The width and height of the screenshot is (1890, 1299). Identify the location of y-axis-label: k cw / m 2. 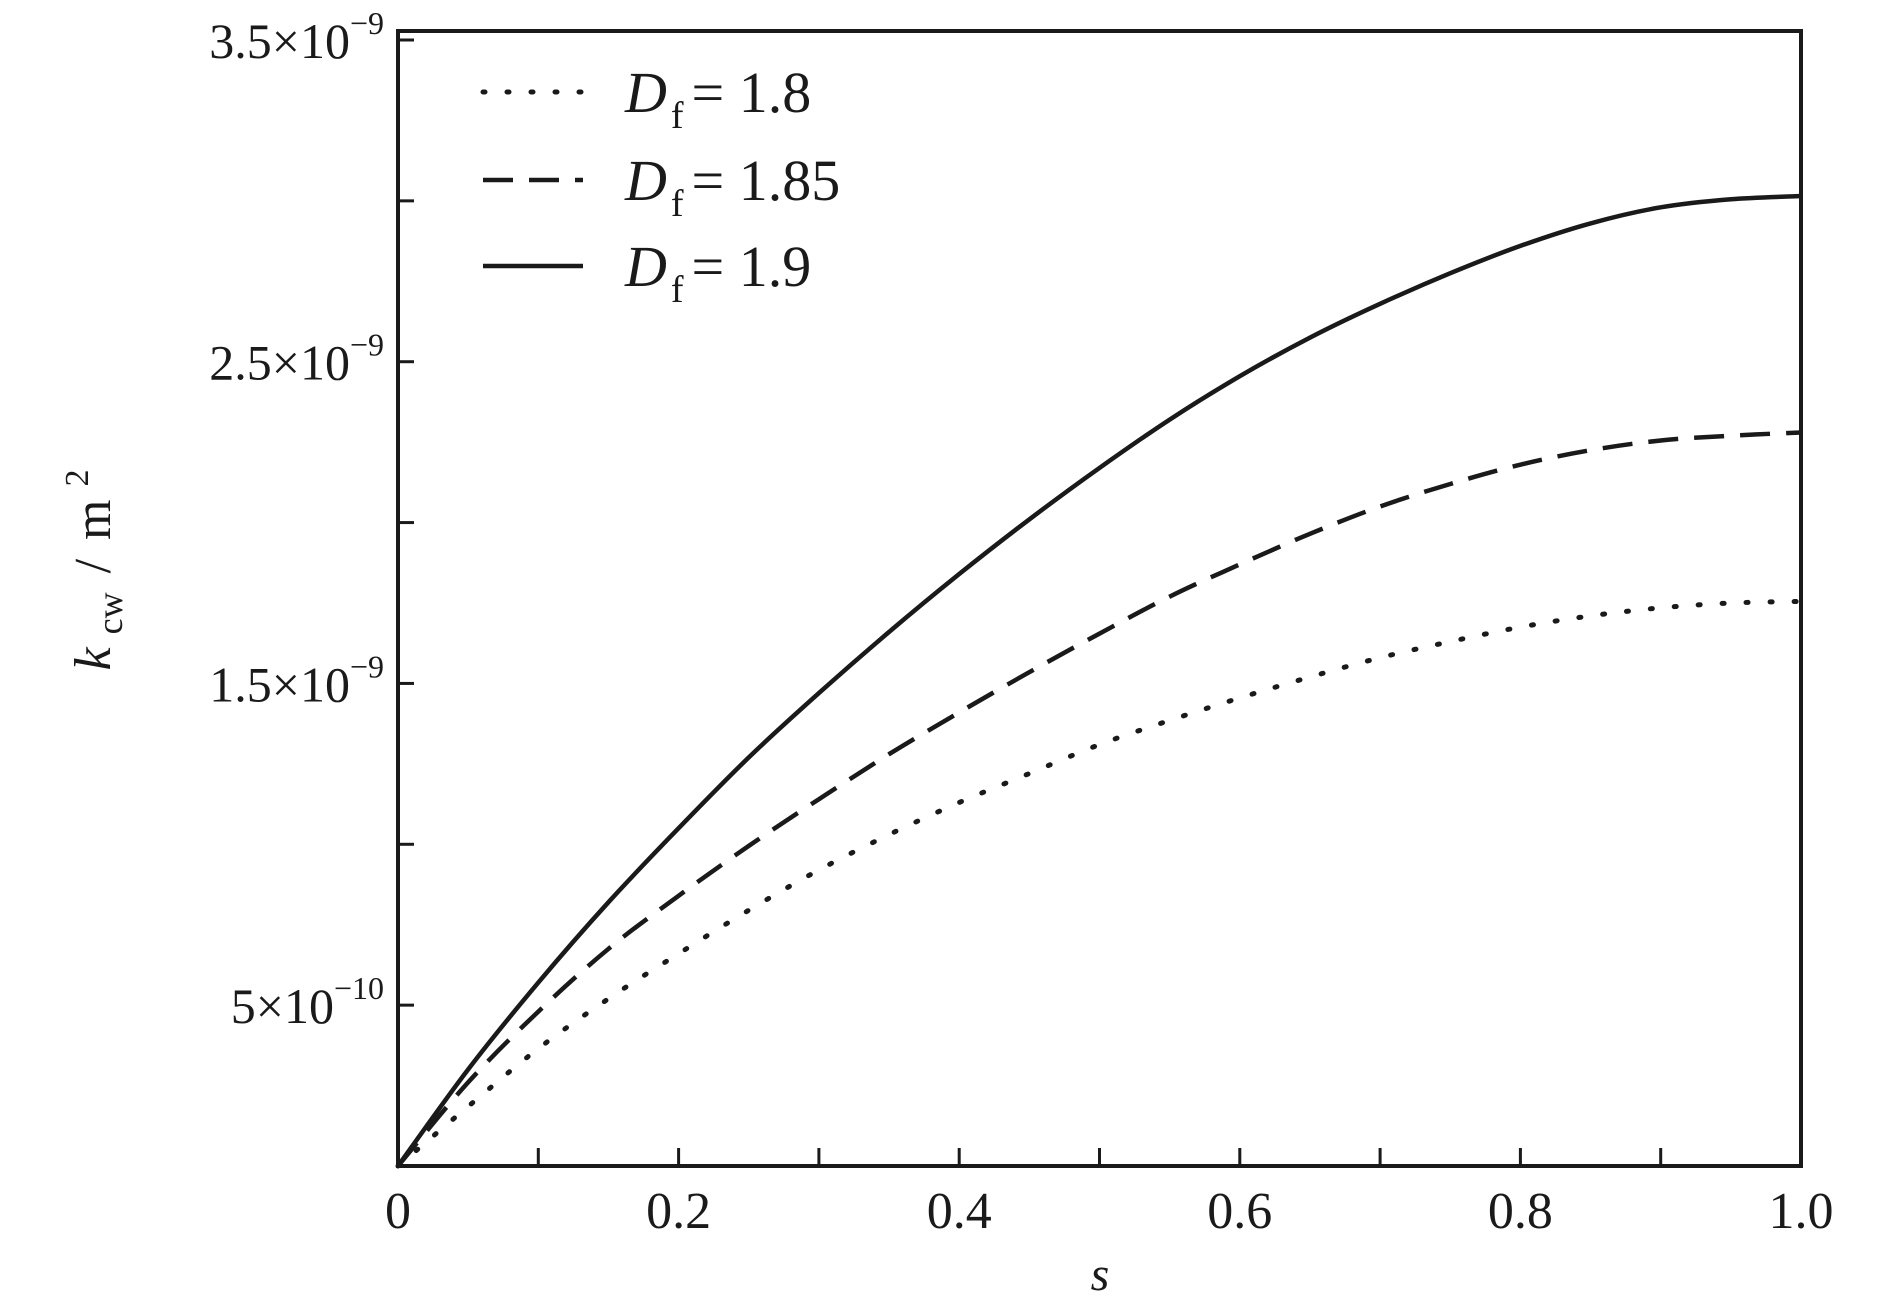
(96, 570).